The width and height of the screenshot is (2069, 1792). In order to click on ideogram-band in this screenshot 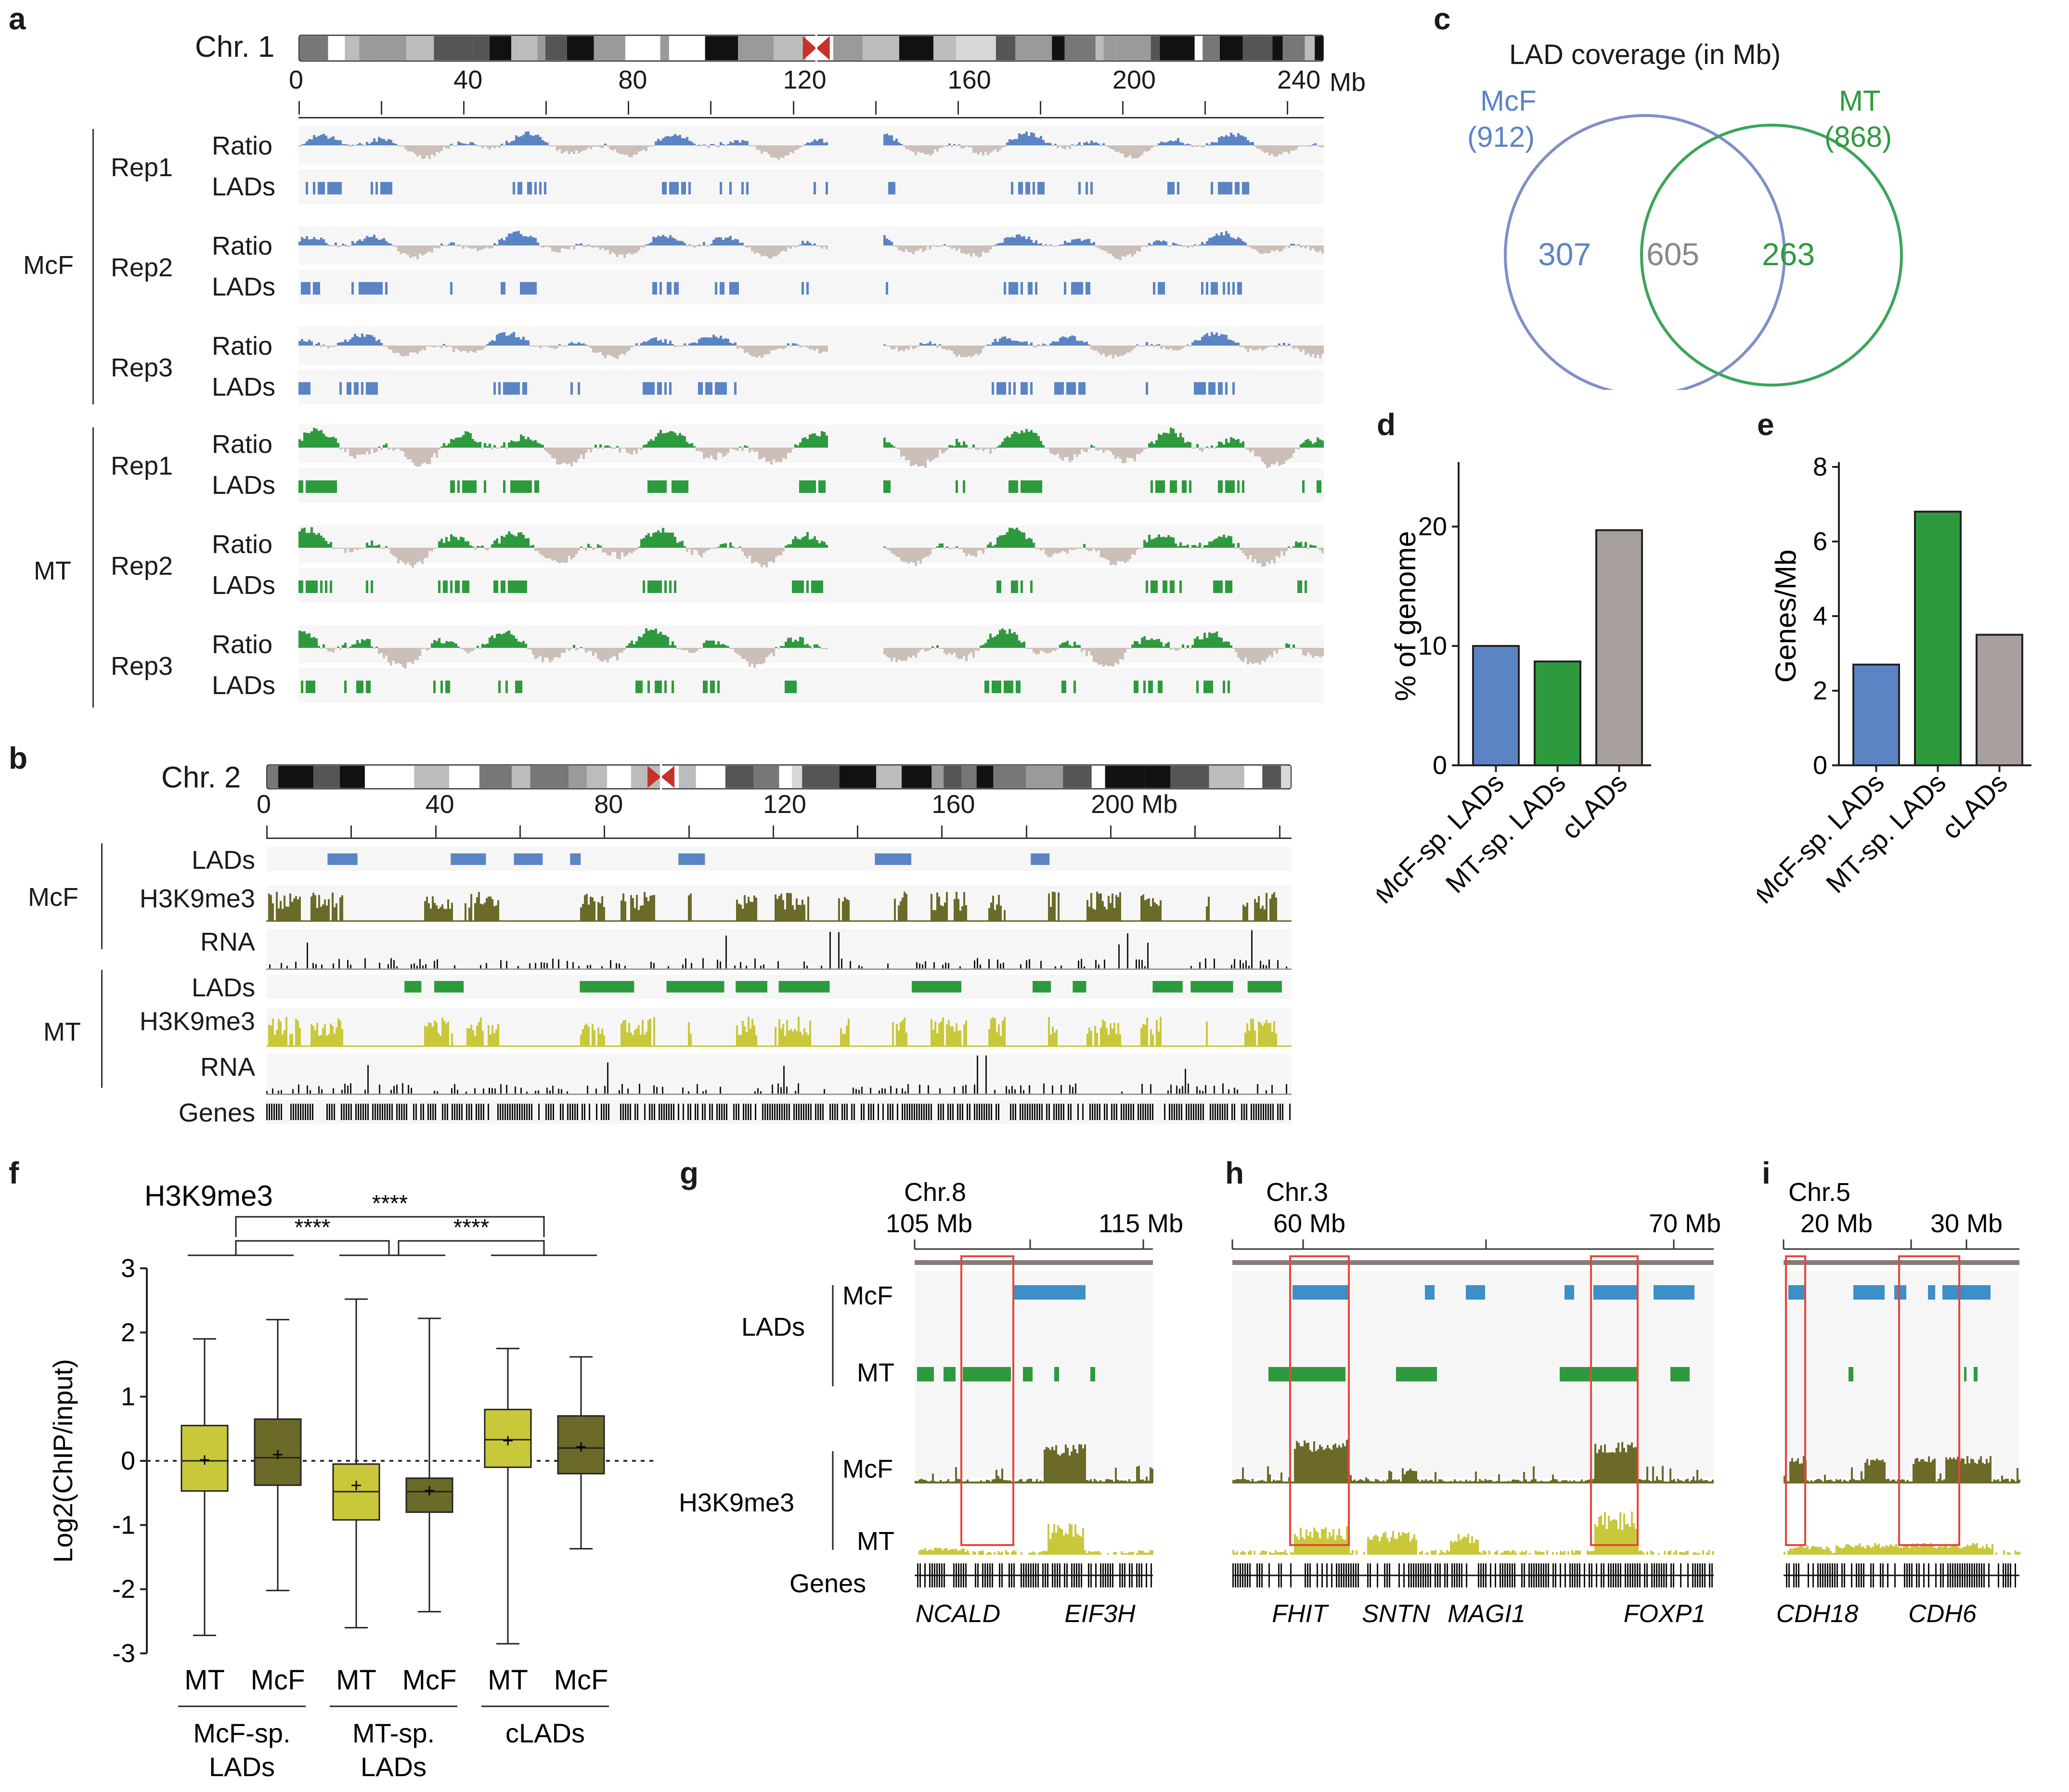, I will do `click(619, 777)`.